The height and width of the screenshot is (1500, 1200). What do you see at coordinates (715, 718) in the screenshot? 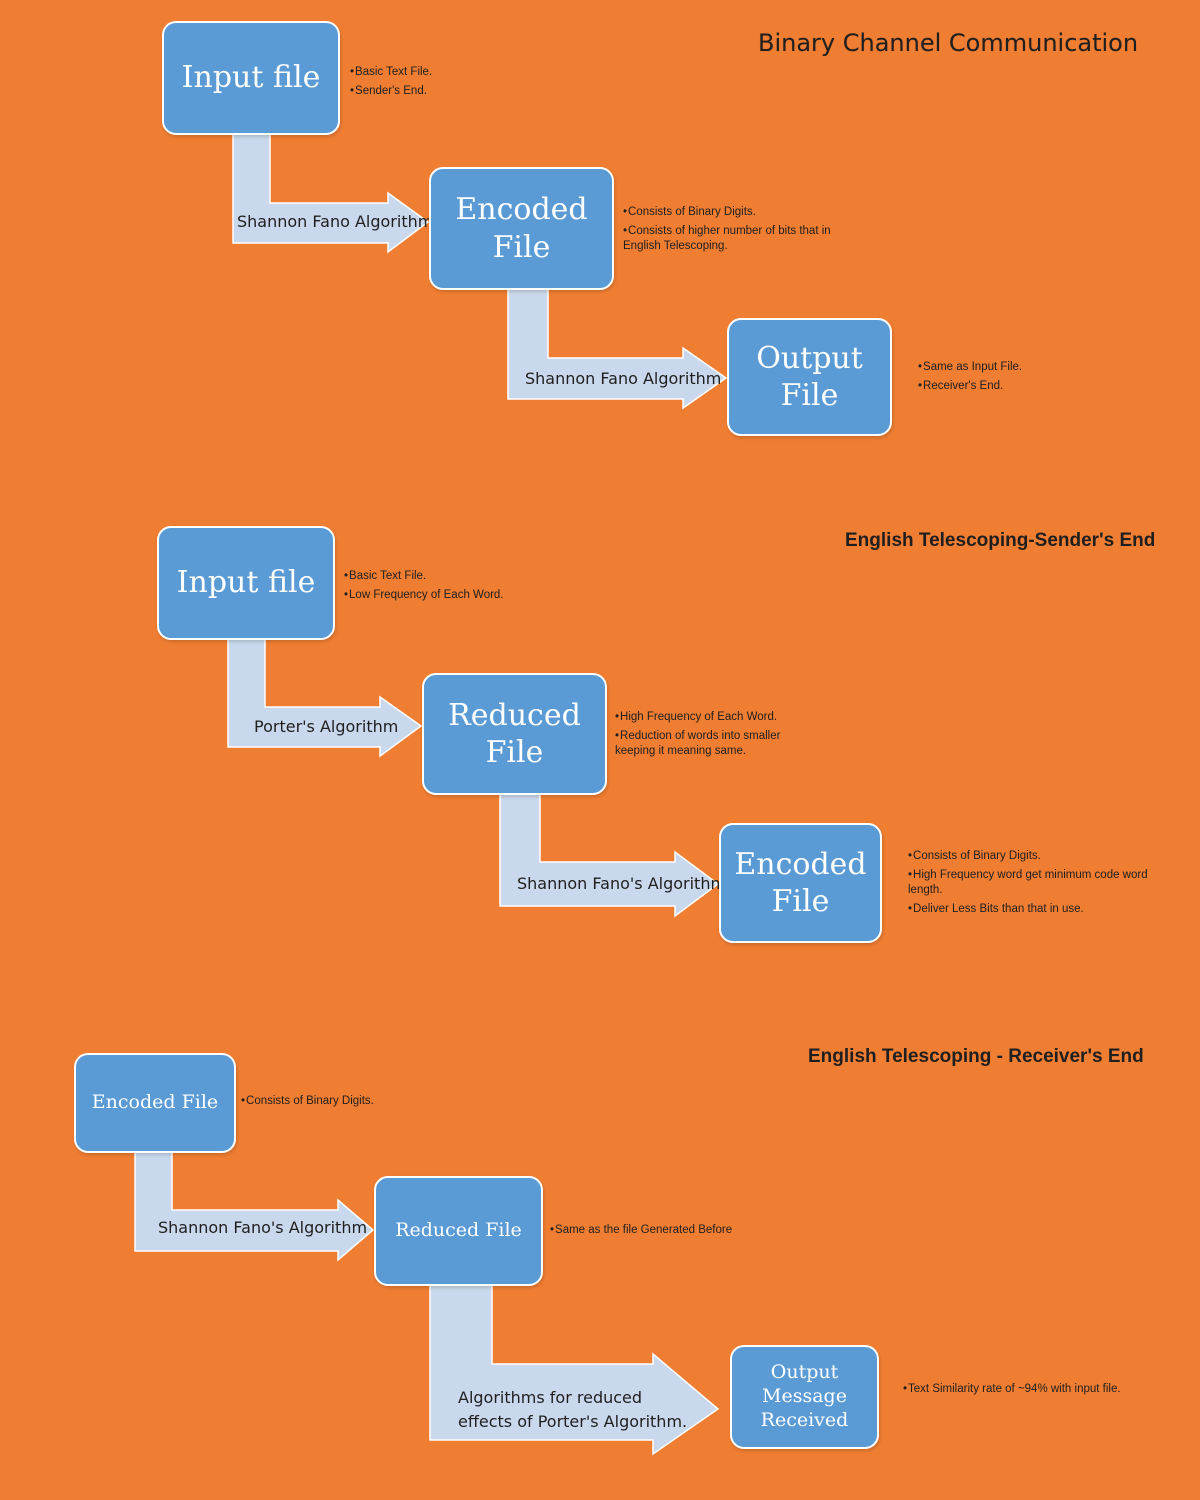
I see `note: High Frequency of Each Word.` at bounding box center [715, 718].